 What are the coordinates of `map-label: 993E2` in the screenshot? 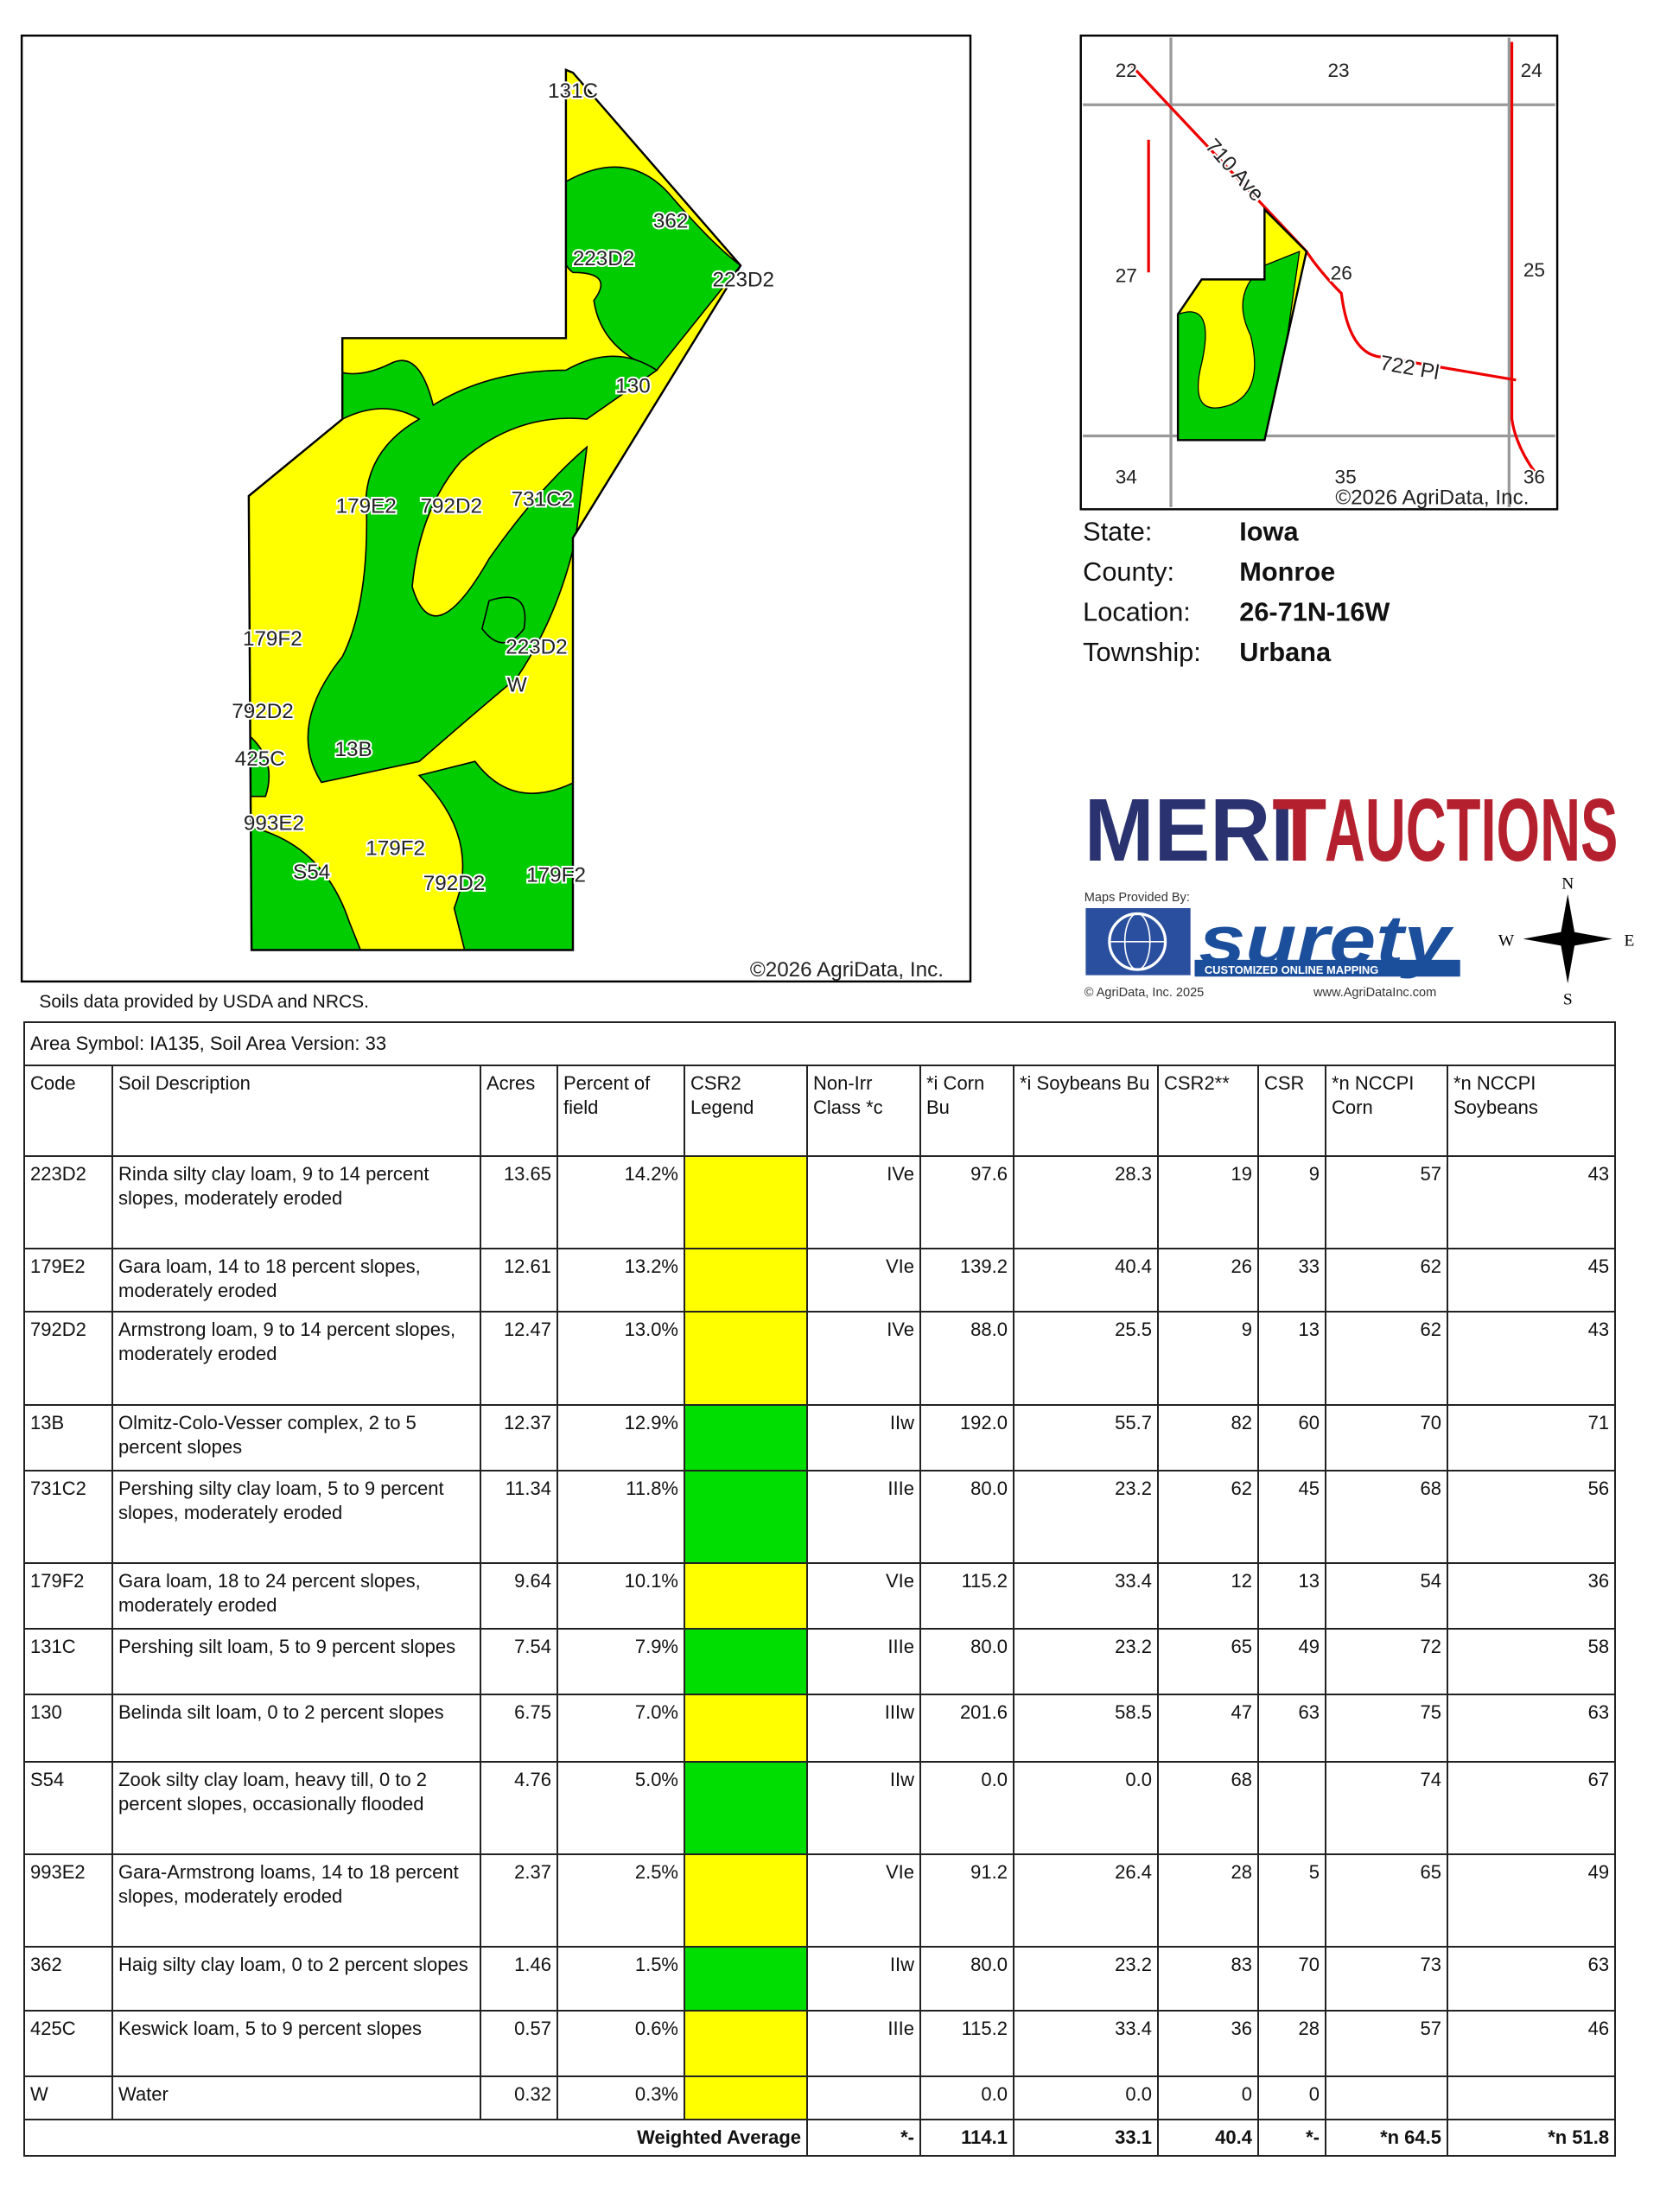 It's located at (274, 823).